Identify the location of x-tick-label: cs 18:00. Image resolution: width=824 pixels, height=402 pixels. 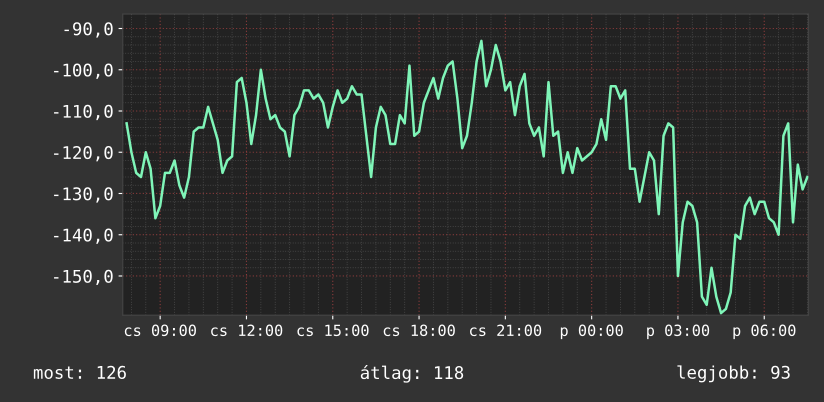
(419, 330).